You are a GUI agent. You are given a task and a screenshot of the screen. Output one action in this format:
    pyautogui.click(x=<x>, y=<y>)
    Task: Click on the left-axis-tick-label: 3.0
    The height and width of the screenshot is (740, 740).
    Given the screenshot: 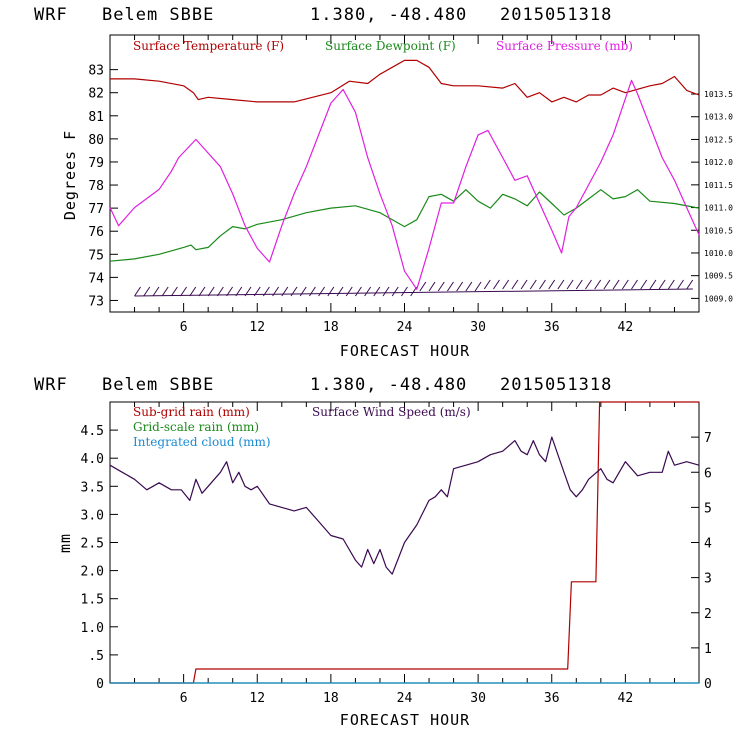 What is the action you would take?
    pyautogui.click(x=92, y=515)
    